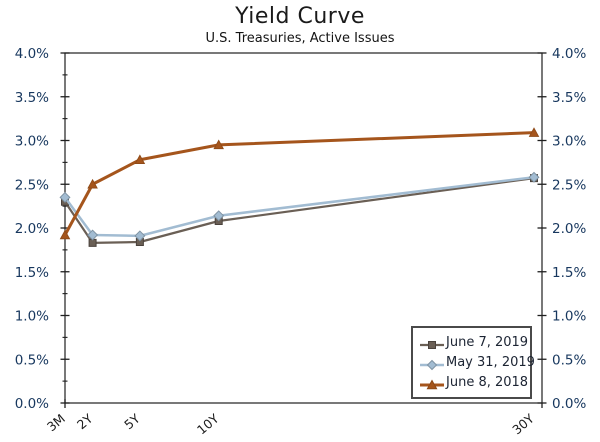  Describe the element at coordinates (300, 16) in the screenshot. I see `chart-title: Yield Curve` at that location.